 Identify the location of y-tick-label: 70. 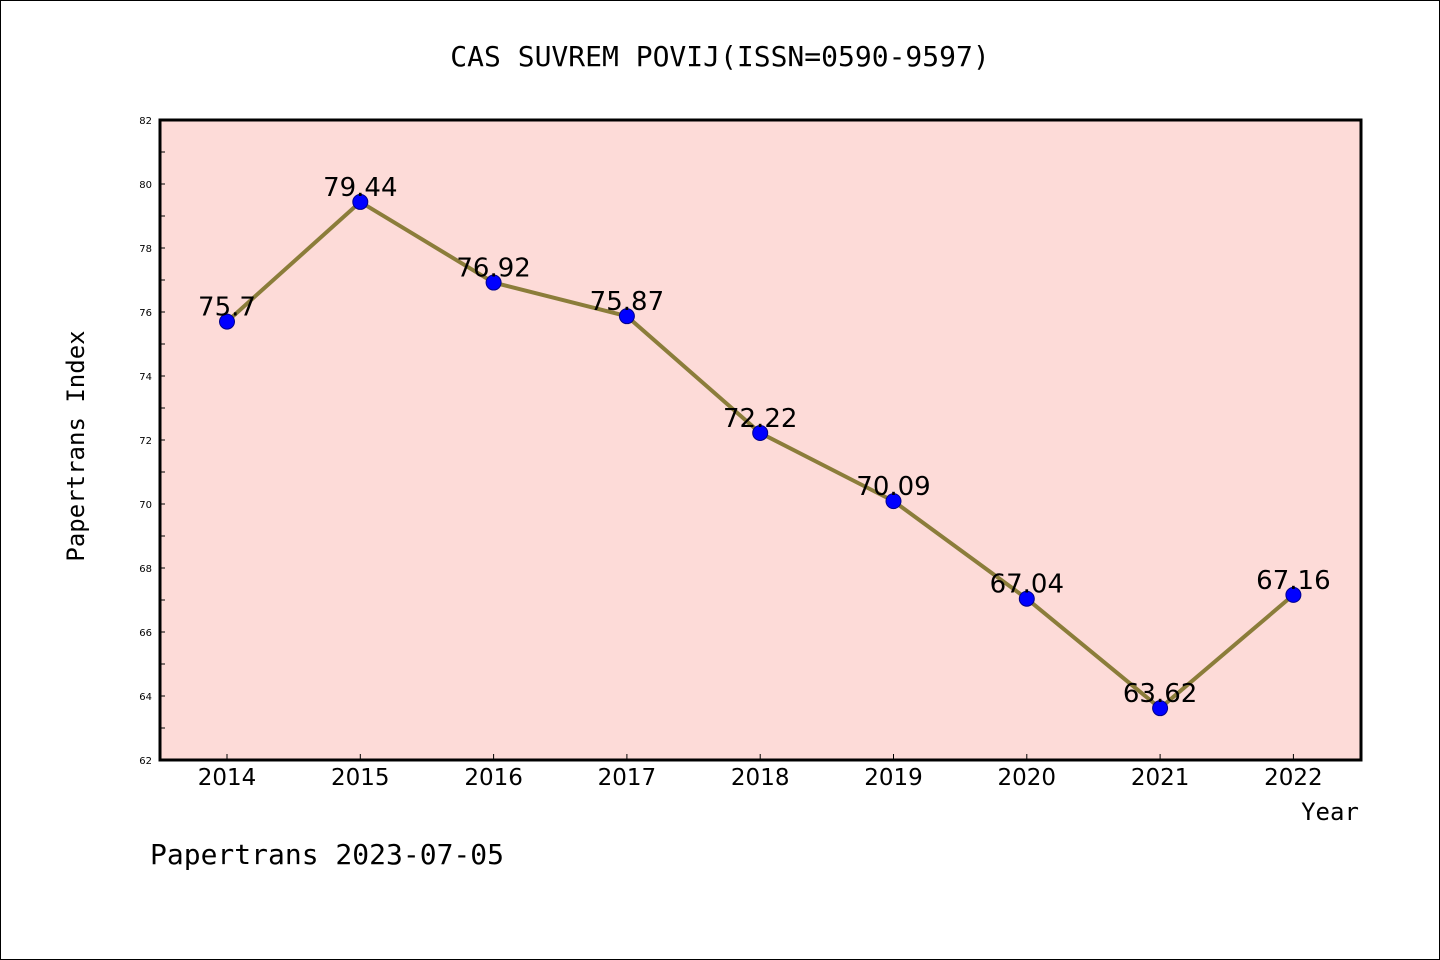
(145, 505).